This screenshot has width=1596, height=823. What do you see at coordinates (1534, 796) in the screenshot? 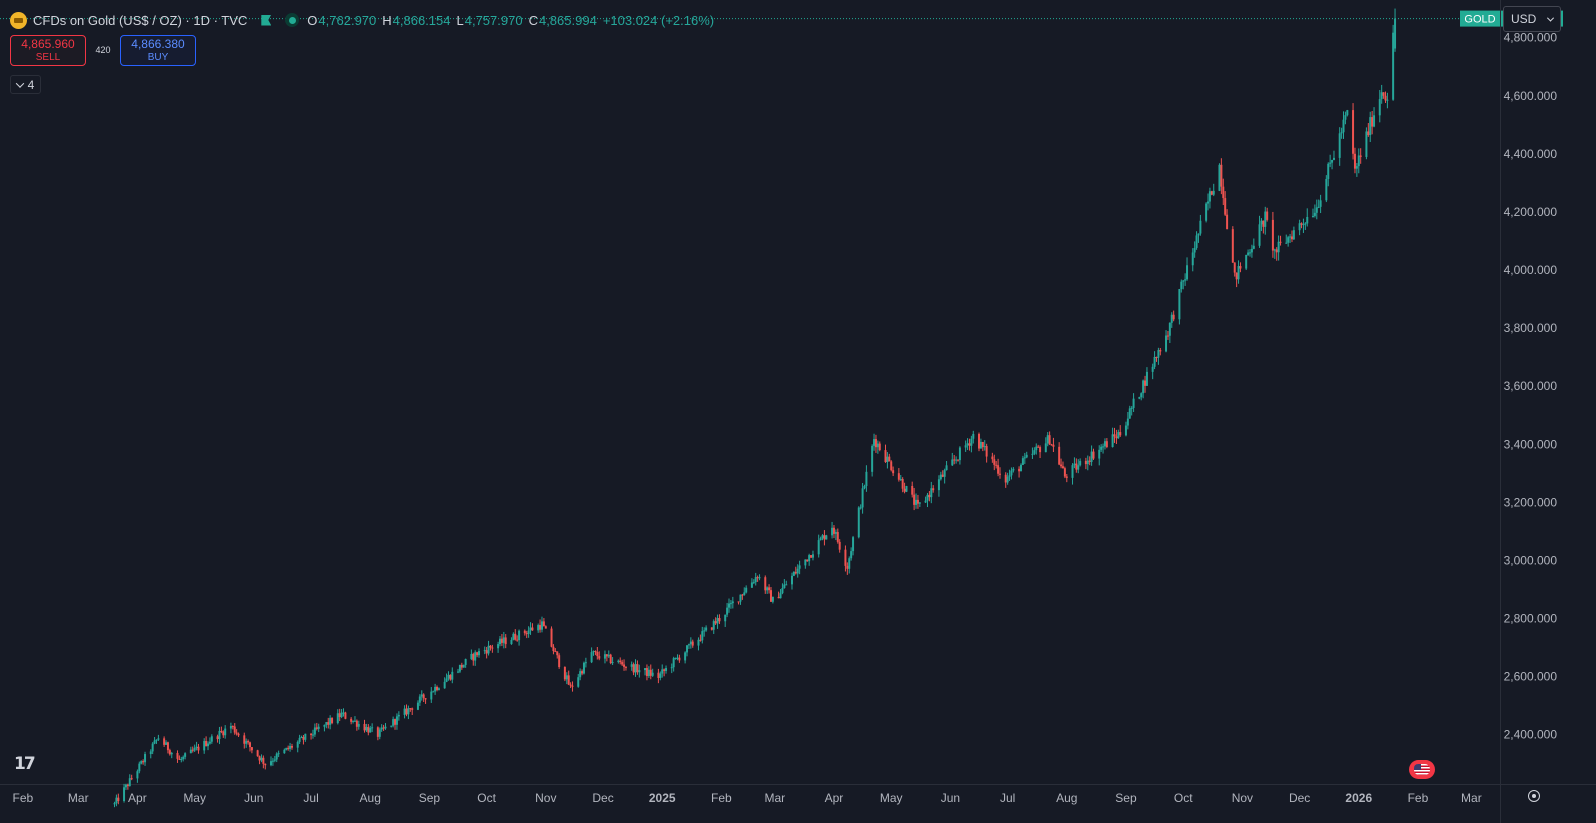
I see `gear-icon` at bounding box center [1534, 796].